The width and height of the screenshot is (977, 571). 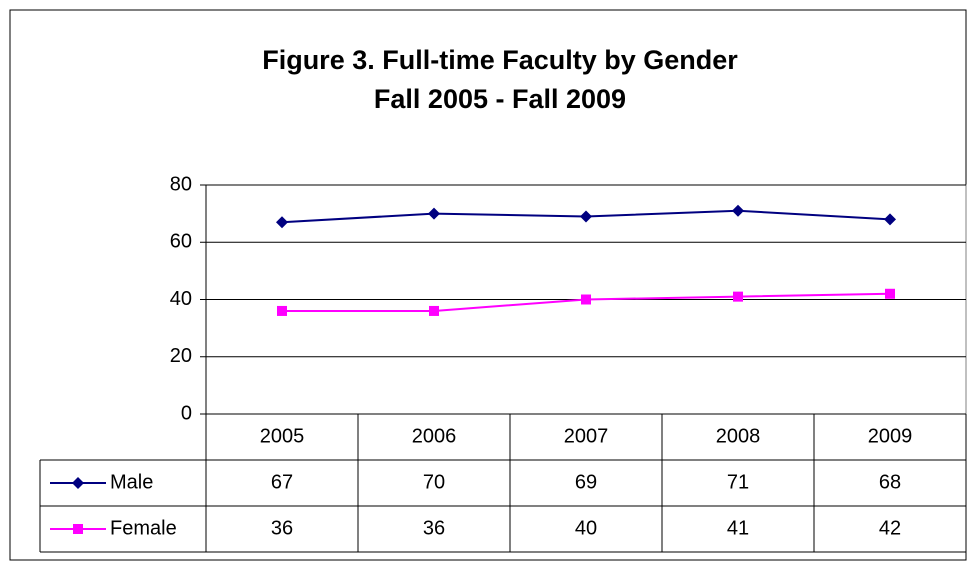 What do you see at coordinates (890, 482) in the screenshot?
I see `table-value: 68` at bounding box center [890, 482].